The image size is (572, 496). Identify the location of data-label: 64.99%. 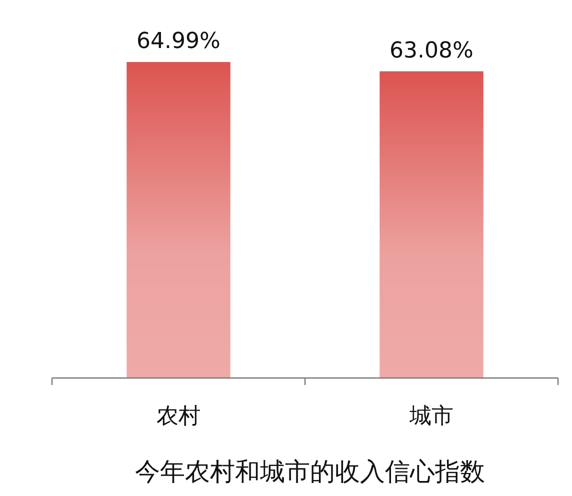
(178, 41).